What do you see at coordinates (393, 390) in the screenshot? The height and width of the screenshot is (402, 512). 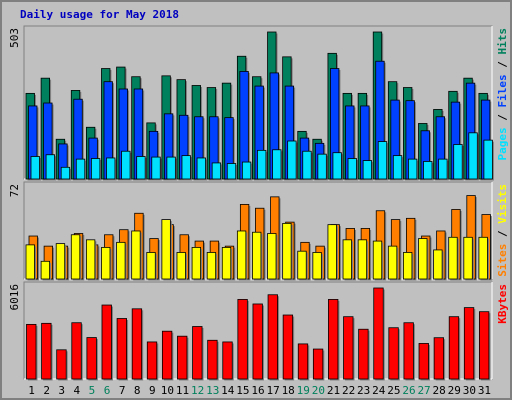 I see `x-tick-label-25: 25` at bounding box center [393, 390].